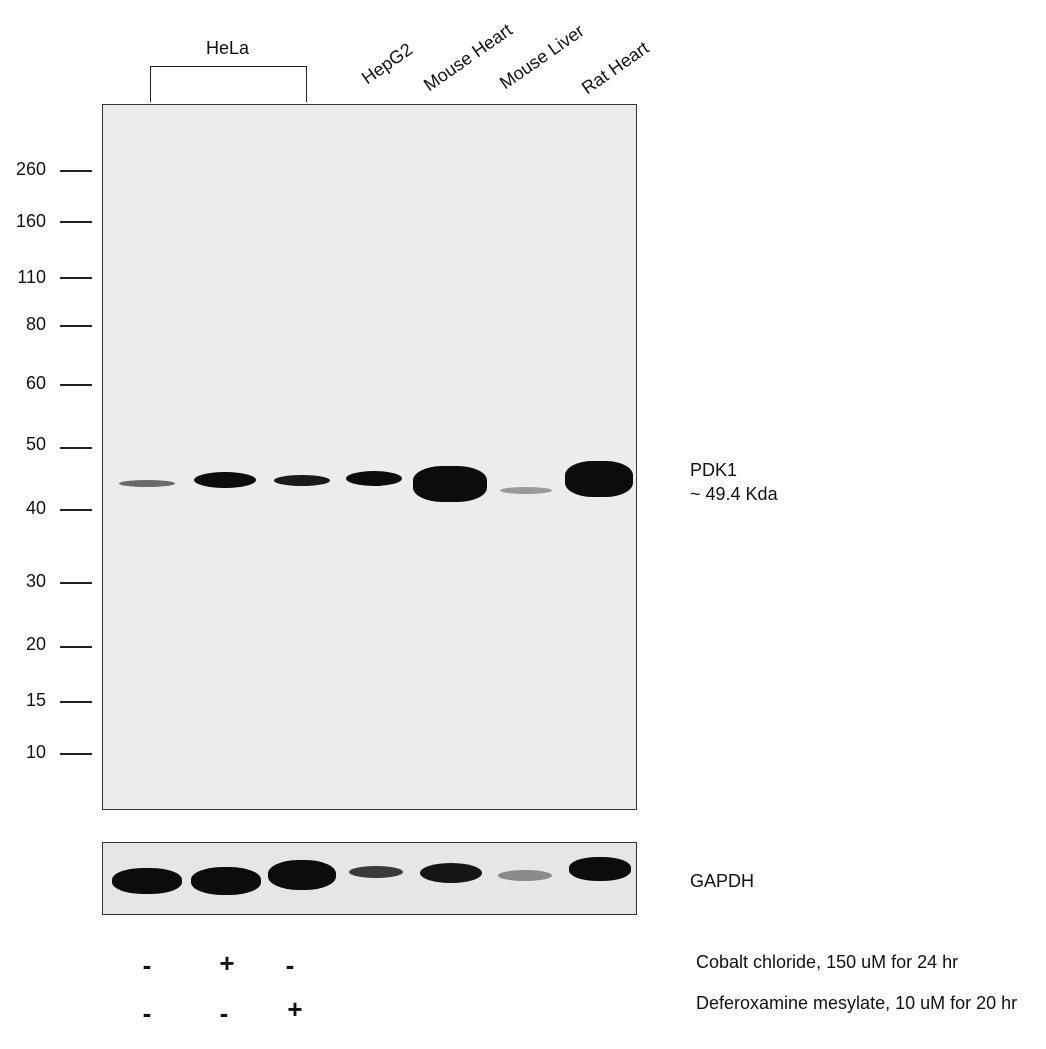  Describe the element at coordinates (35, 581) in the screenshot. I see `mw-label-30: 30` at that location.